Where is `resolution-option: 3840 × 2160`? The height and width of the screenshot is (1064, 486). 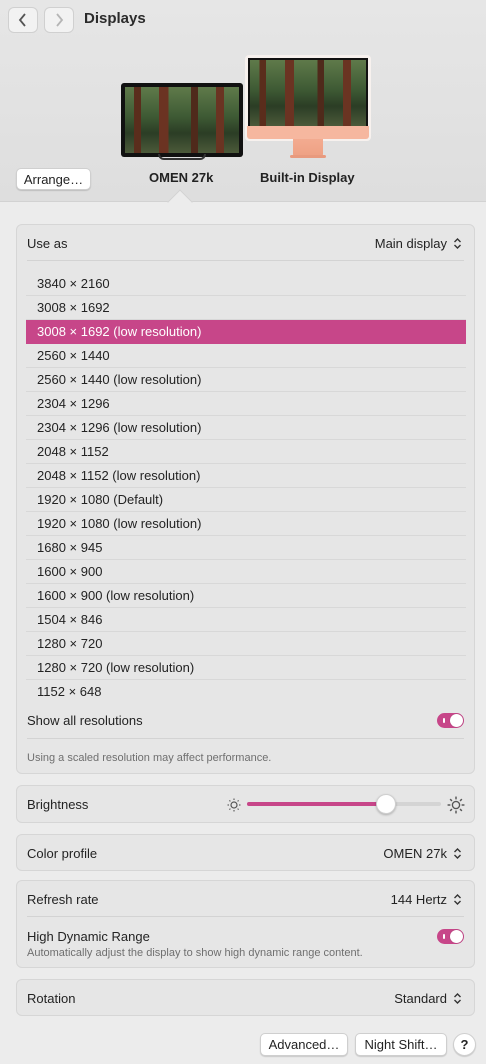
resolution-option: 3840 × 2160 is located at coordinates (246, 284).